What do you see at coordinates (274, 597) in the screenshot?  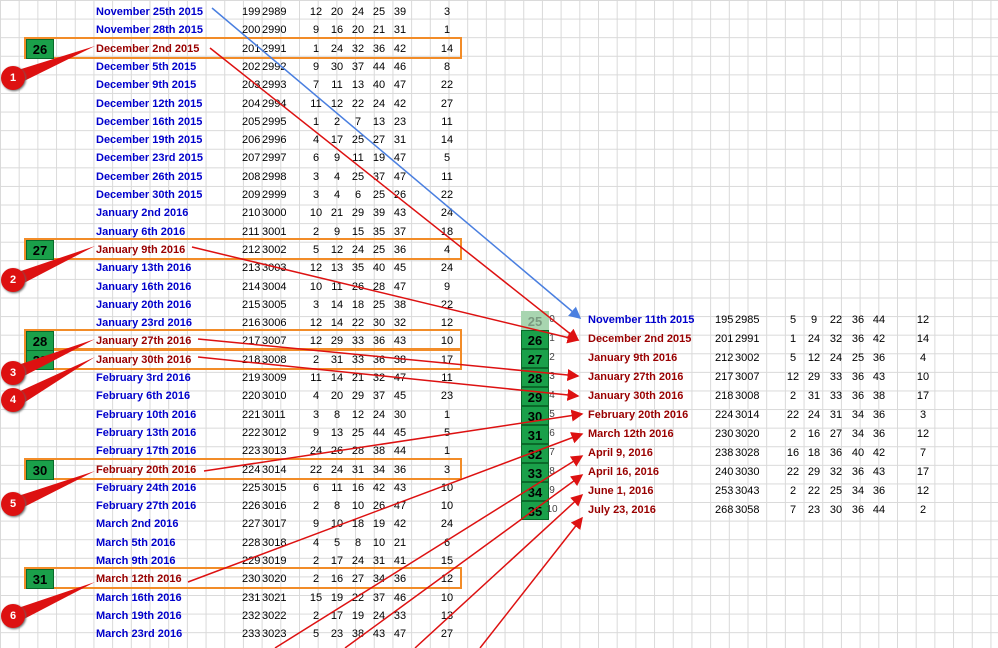 I see `draw-number: 3021` at bounding box center [274, 597].